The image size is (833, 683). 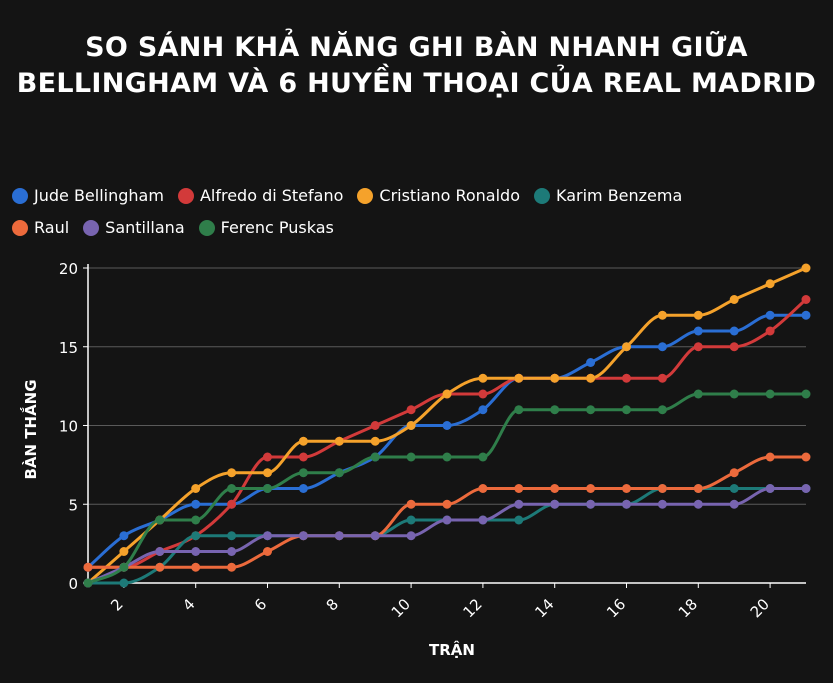 I want to click on legend-item: Alfredo di Stefano, so click(x=260, y=196).